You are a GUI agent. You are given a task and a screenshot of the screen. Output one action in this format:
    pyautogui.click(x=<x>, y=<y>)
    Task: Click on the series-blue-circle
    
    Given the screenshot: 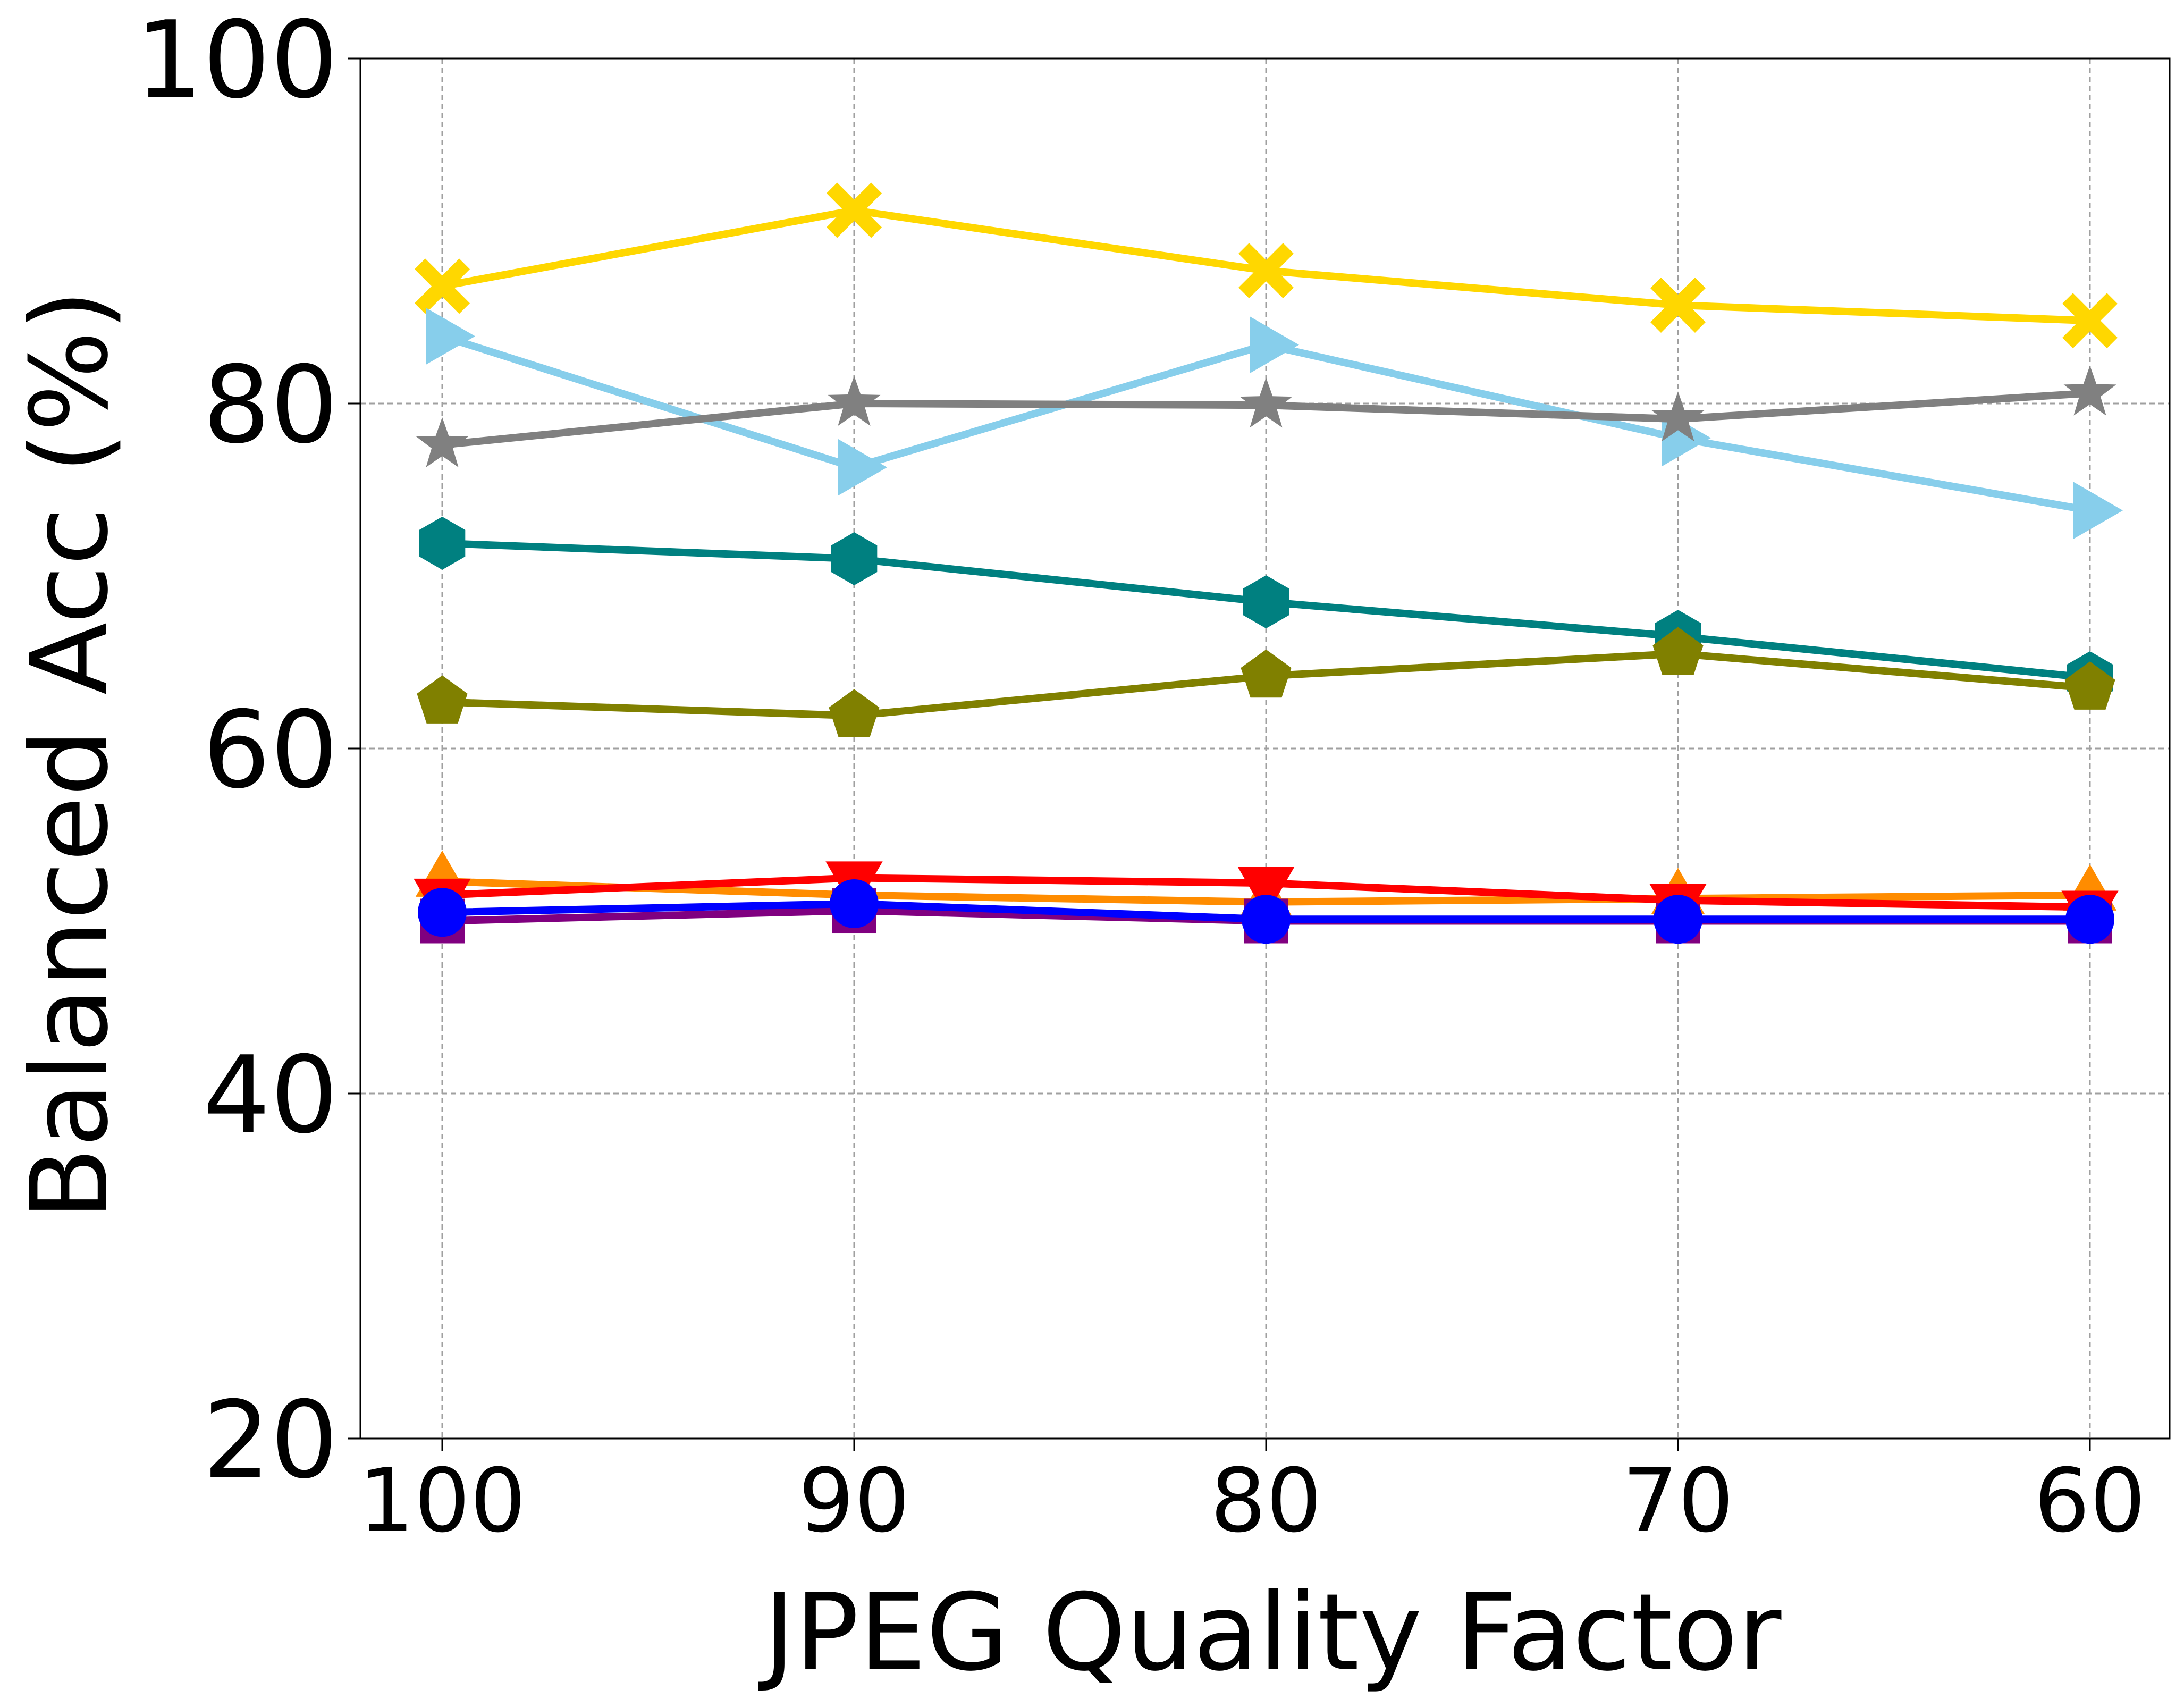 What is the action you would take?
    pyautogui.click(x=1266, y=911)
    